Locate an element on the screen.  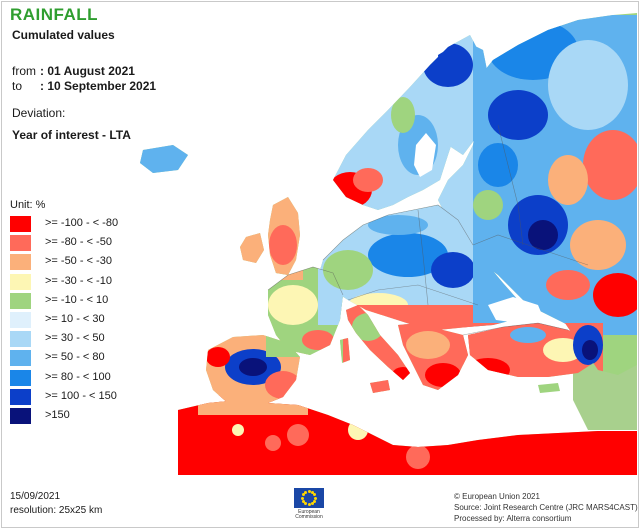
logo-caption: European Commission is located at coordinates (309, 515).